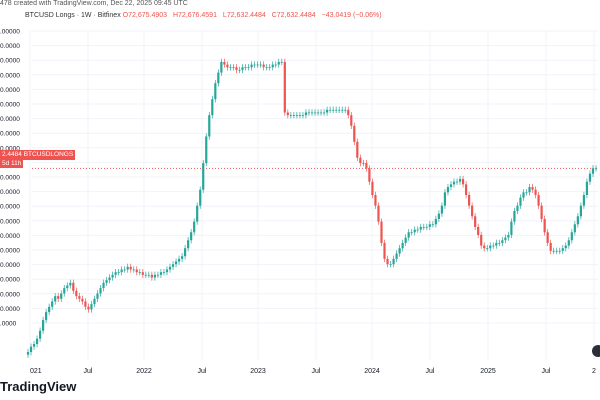 The image size is (600, 400). I want to click on scroll-to-realtime-button, so click(596, 351).